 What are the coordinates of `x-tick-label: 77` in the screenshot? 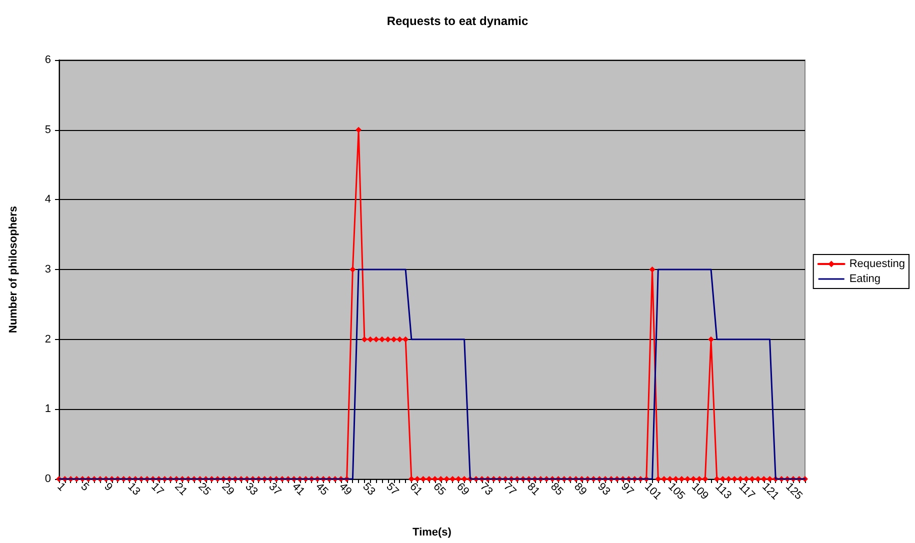 It's located at (509, 489).